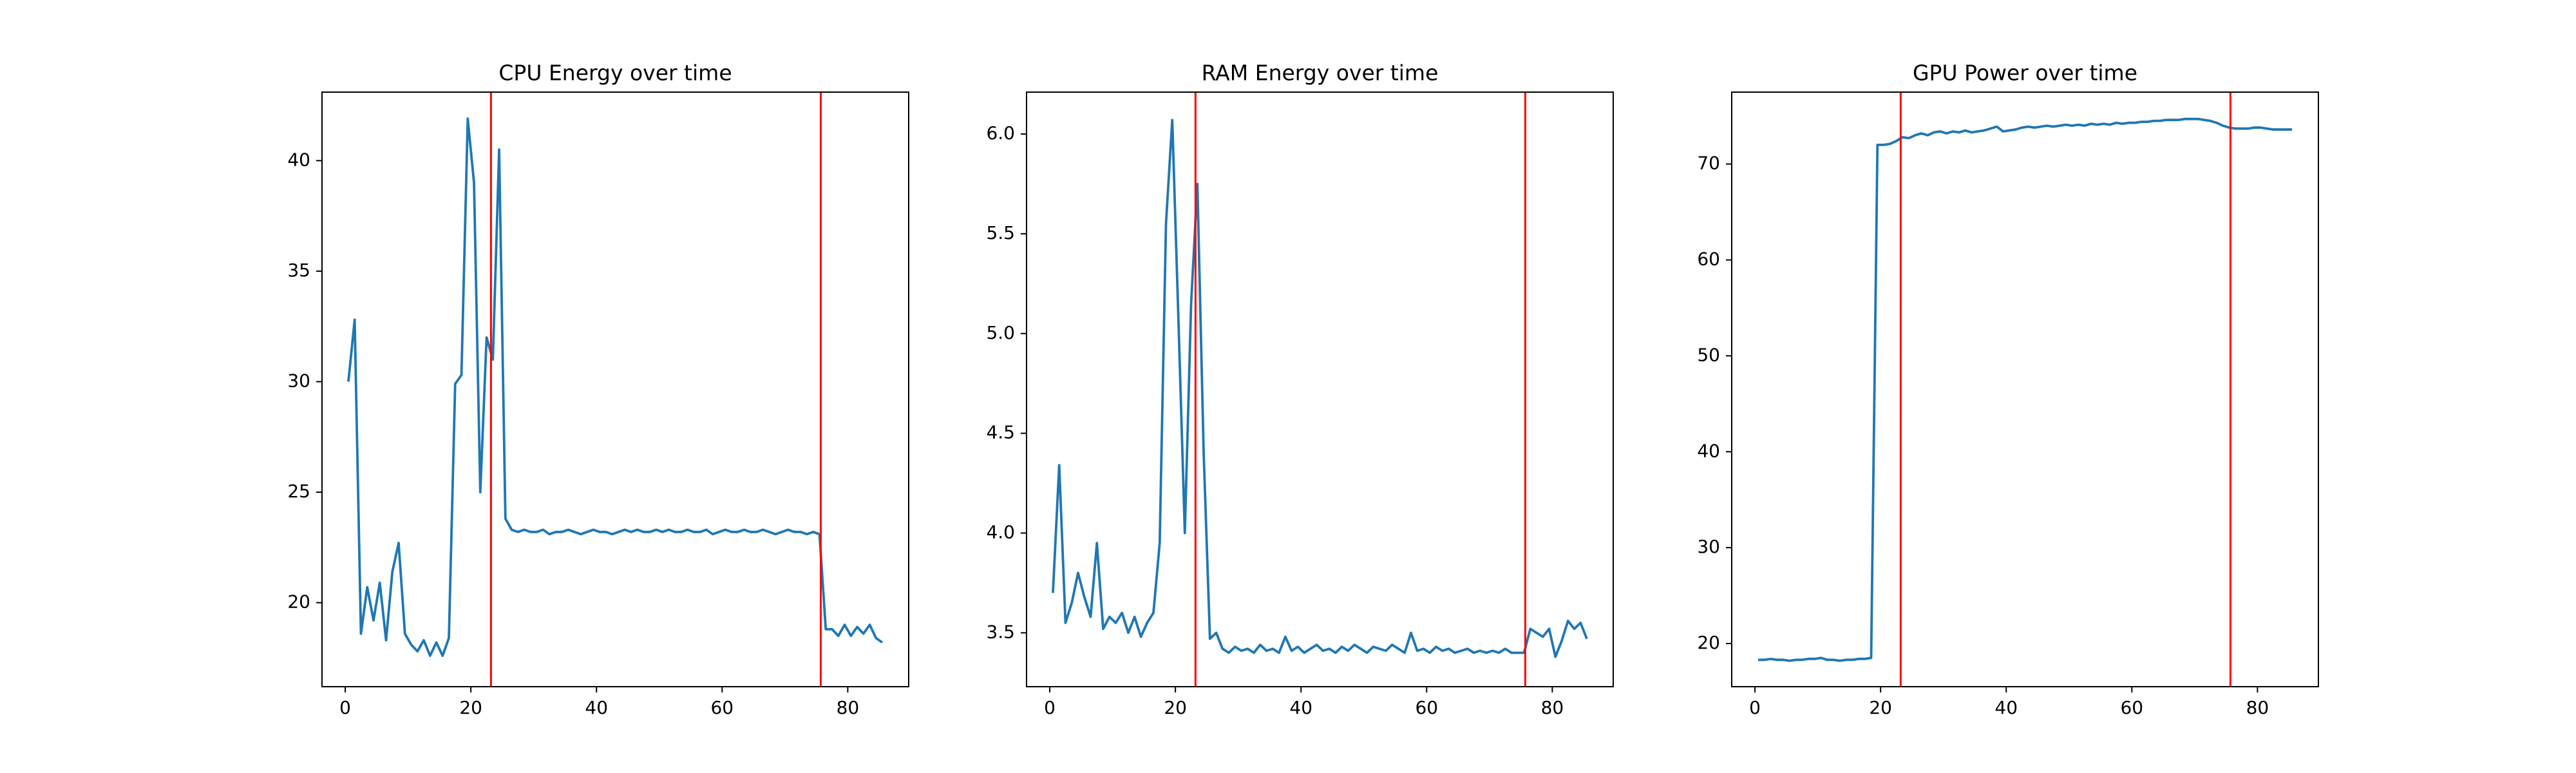  What do you see at coordinates (298, 270) in the screenshot?
I see `y-tick-label: 35` at bounding box center [298, 270].